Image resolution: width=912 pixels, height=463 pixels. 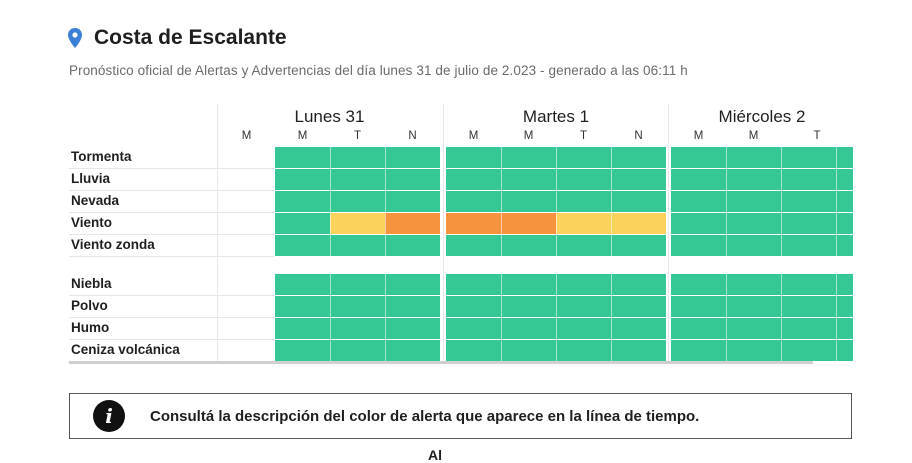 I want to click on slot-separator, so click(x=611, y=317).